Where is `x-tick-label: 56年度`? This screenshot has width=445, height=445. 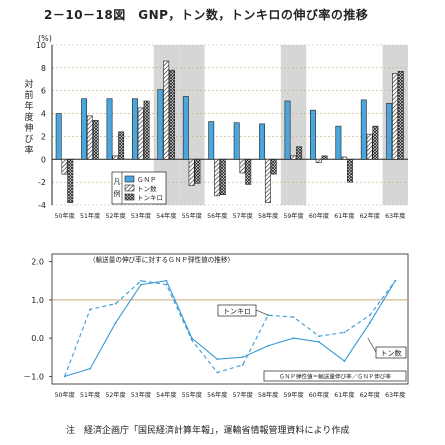
x-tick-label: 56年度 is located at coordinates (217, 216).